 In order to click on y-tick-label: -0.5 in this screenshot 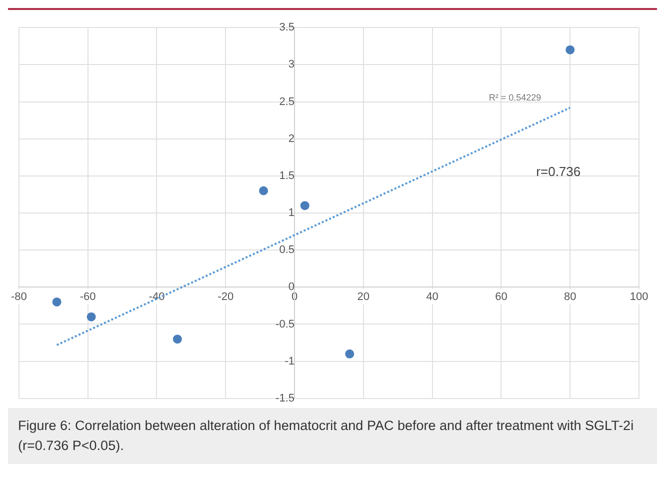, I will do `click(285, 324)`.